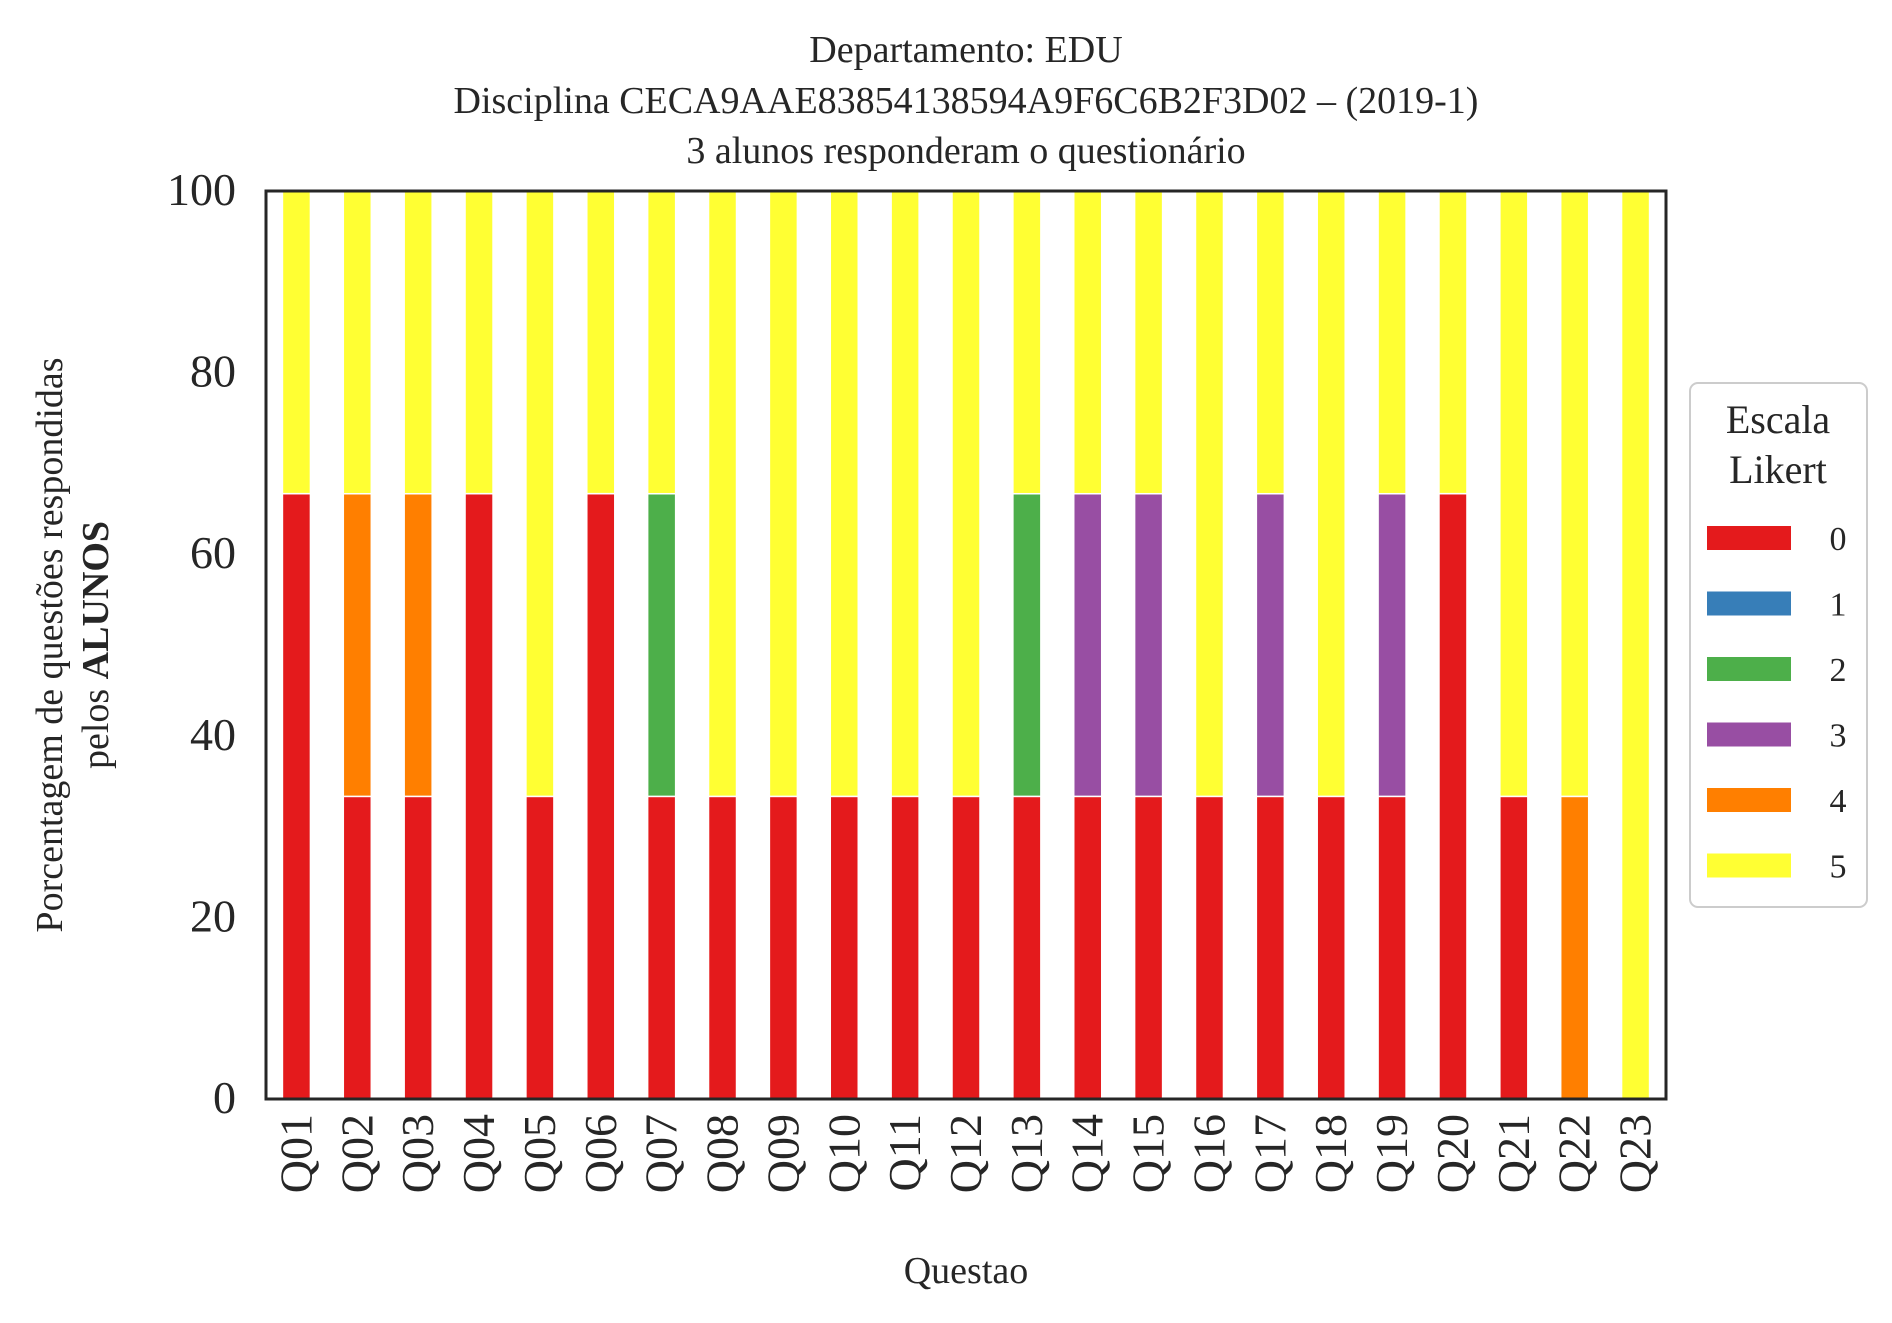  What do you see at coordinates (417, 1153) in the screenshot?
I see `x-tick-label: Q03` at bounding box center [417, 1153].